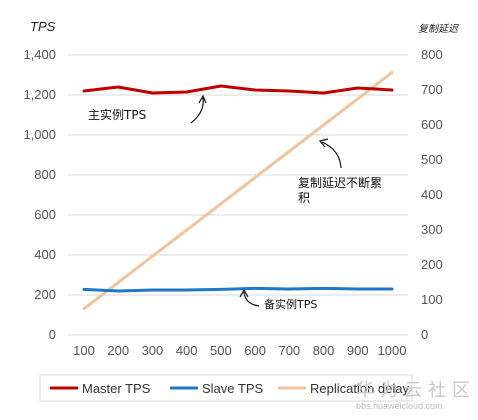 This screenshot has width=478, height=420. I want to click on annotation-master-arrowhead, so click(202, 99).